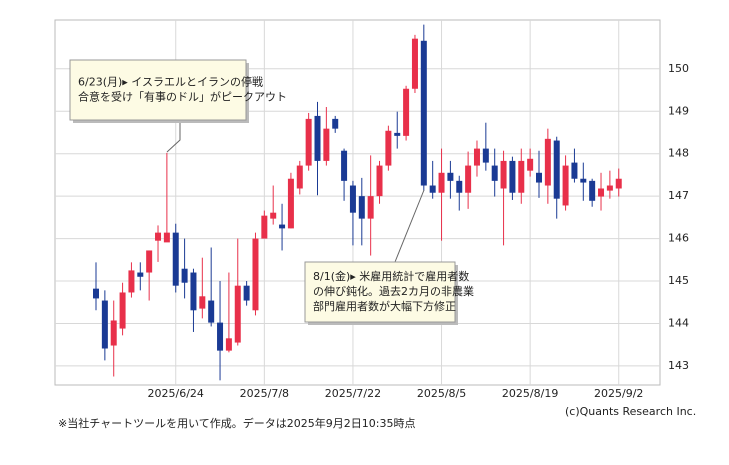  What do you see at coordinates (170, 82) in the screenshot?
I see `annotation-text: 6/23(月)▸ イスラエルとイランの停戦` at bounding box center [170, 82].